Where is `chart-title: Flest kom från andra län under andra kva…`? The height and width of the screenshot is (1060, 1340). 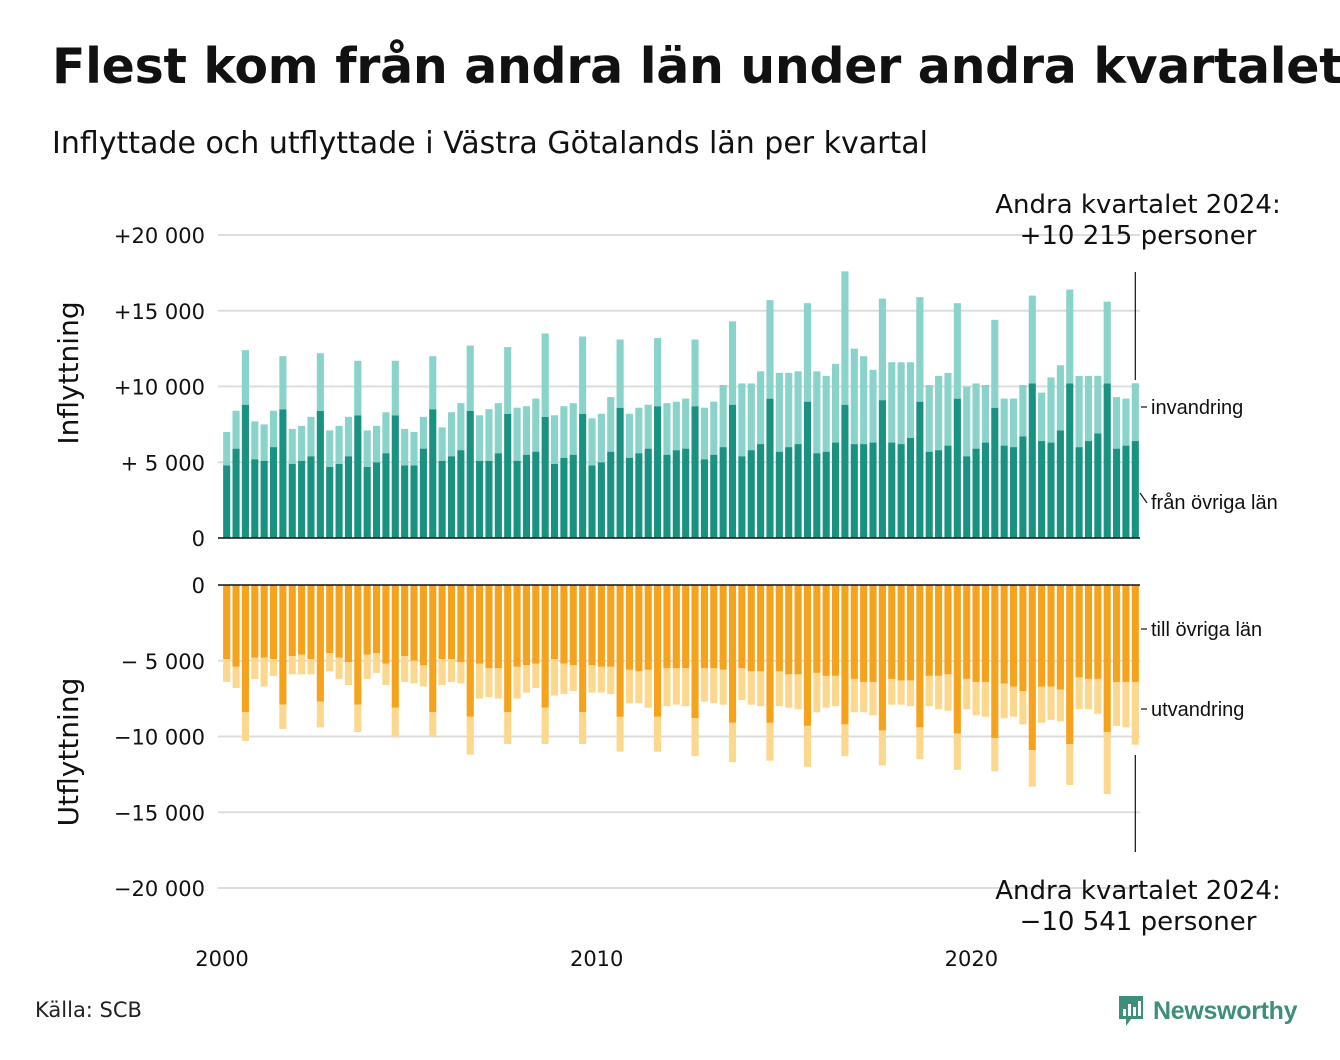
chart-title: Flest kom från andra län under andra kva… is located at coordinates (696, 66).